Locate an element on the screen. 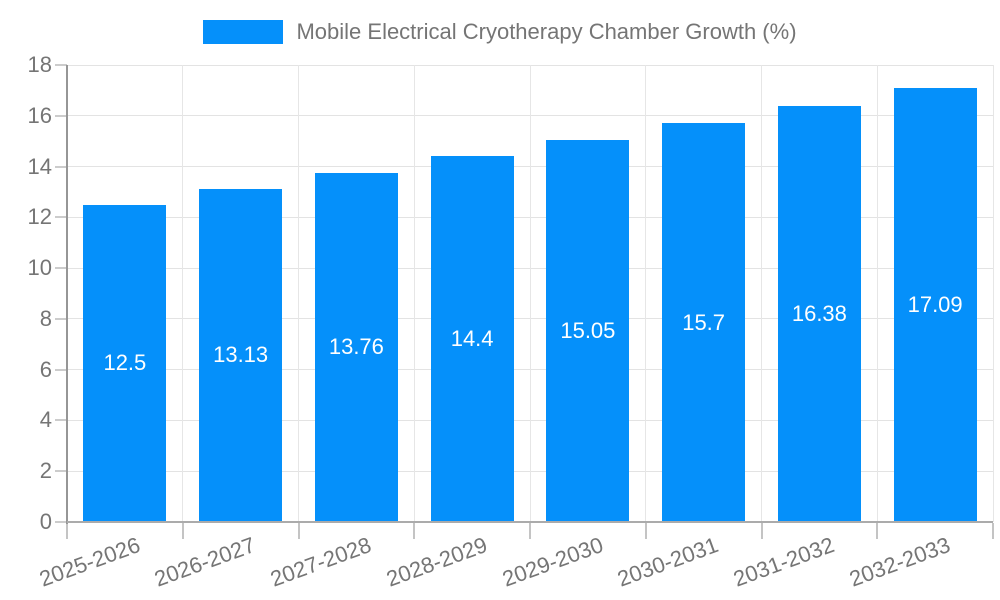 The image size is (1000, 600). bar-value-label: 12.5 is located at coordinates (125, 363).